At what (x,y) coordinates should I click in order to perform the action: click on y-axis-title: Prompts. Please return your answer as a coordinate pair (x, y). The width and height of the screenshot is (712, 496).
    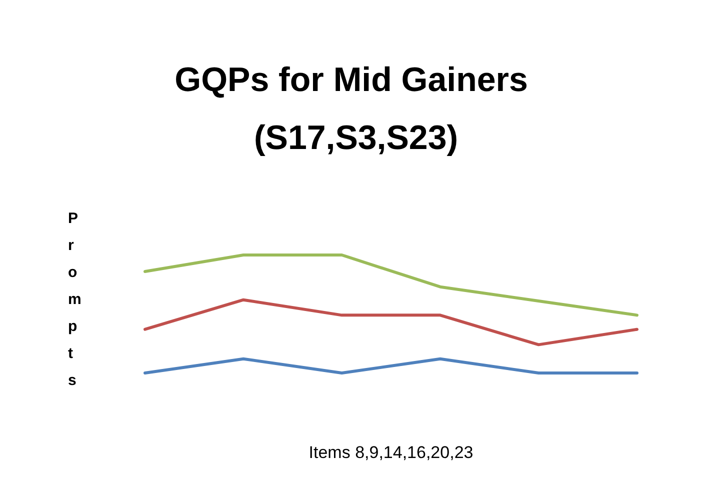
    Looking at the image, I should click on (75, 299).